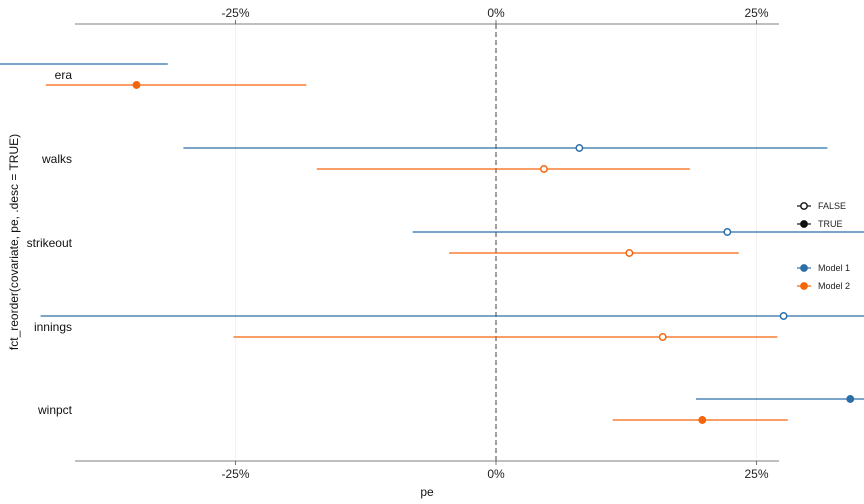 The image size is (864, 504). I want to click on legend-label: TRUE, so click(830, 224).